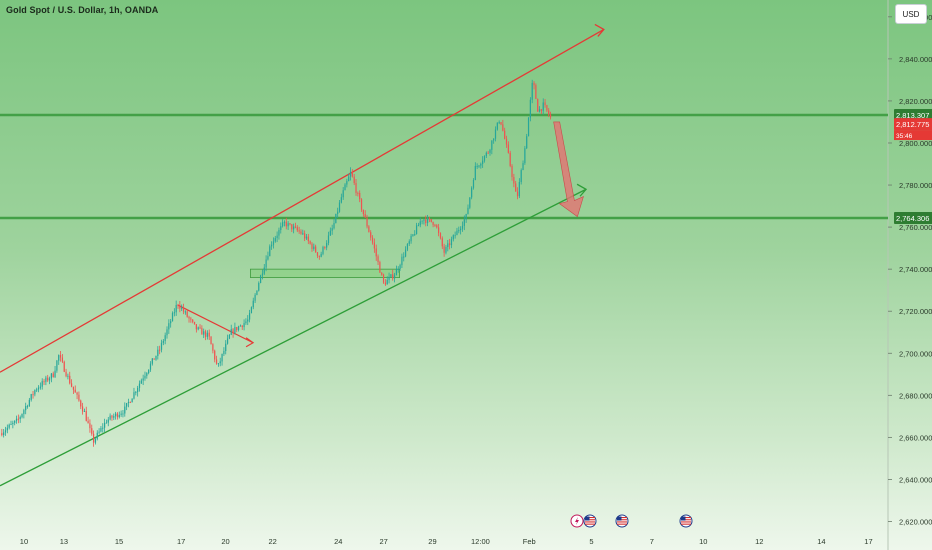 The image size is (932, 550). What do you see at coordinates (225, 541) in the screenshot?
I see `x-axis-tick: 20` at bounding box center [225, 541].